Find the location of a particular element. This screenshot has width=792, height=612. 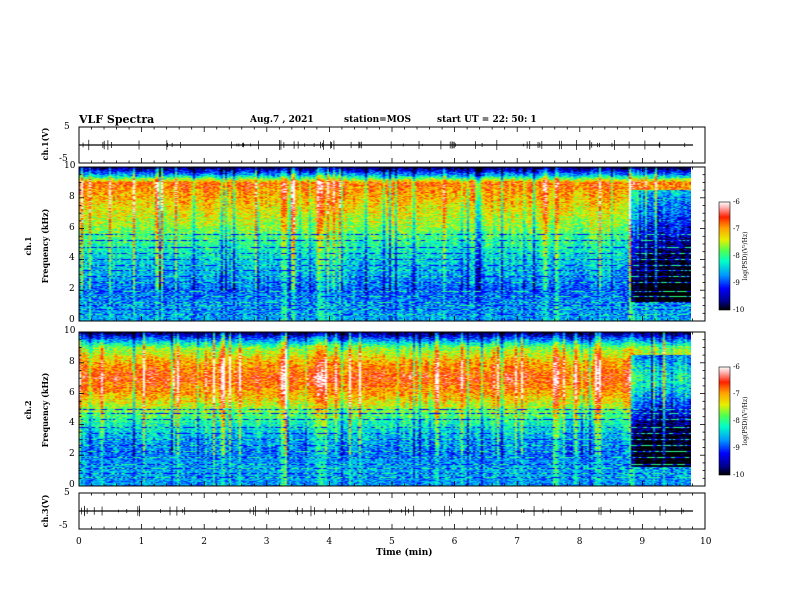

ch1-cb-tick: -8 is located at coordinates (736, 256).